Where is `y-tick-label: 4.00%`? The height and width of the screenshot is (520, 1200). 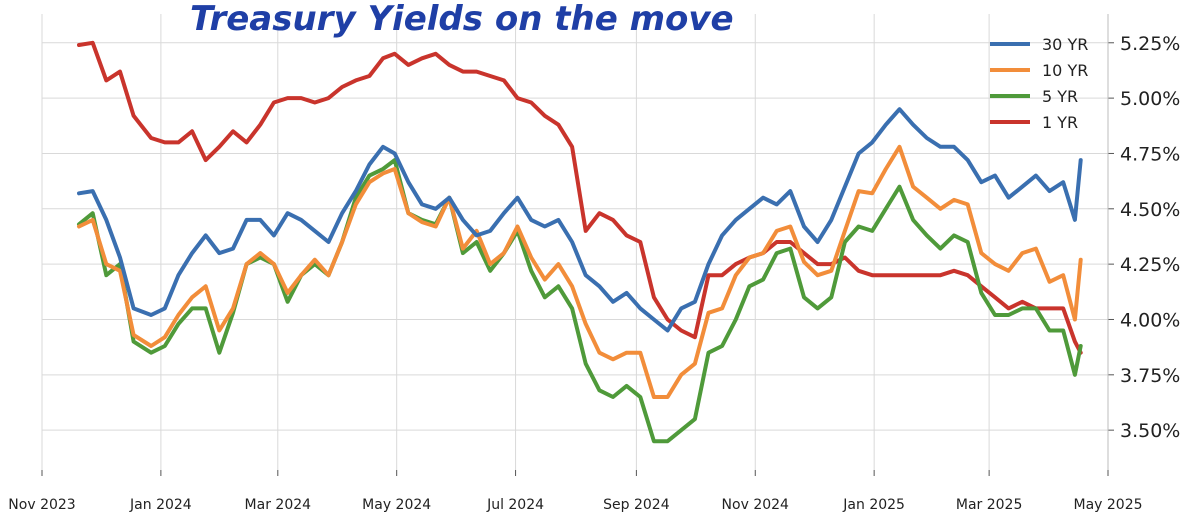 y-tick-label: 4.00% is located at coordinates (1150, 320).